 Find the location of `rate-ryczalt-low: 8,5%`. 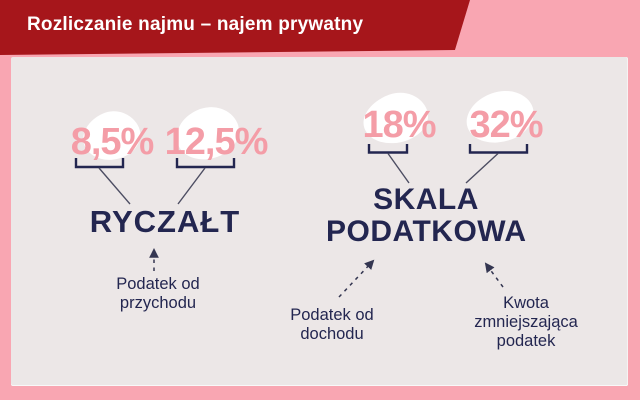

rate-ryczalt-low: 8,5% is located at coordinates (112, 142).